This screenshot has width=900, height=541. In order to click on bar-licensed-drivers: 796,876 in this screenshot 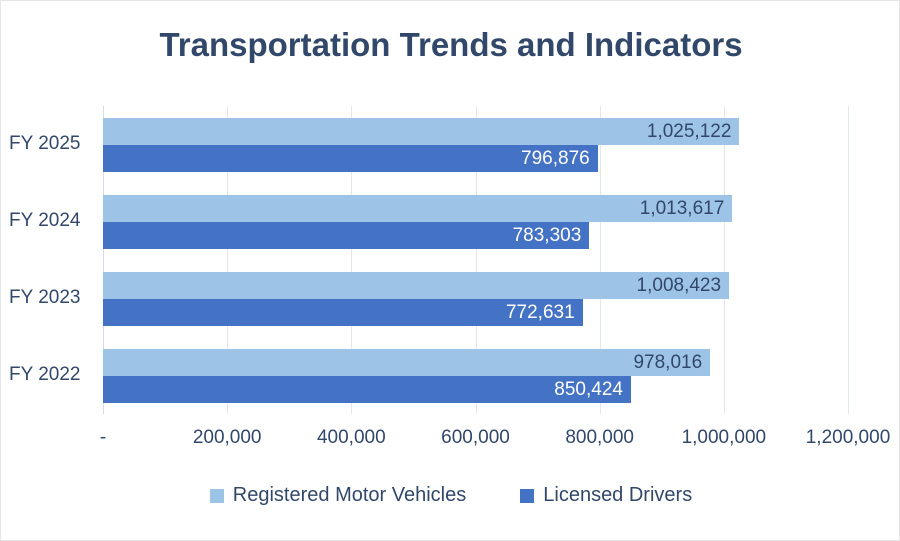, I will do `click(350, 158)`.